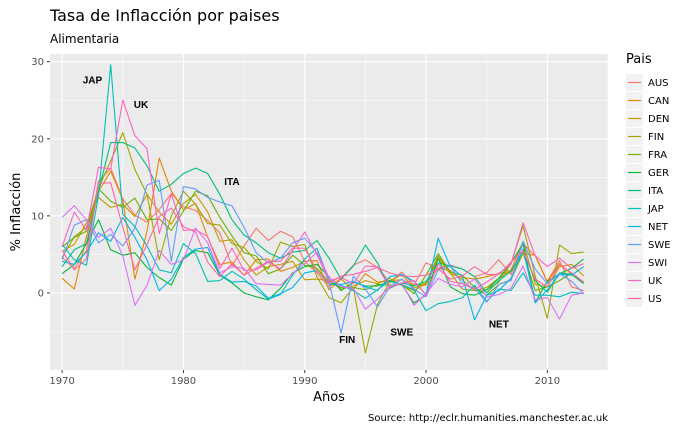 This screenshot has width=699, height=437. I want to click on x-tick-label: 1970, so click(61, 381).